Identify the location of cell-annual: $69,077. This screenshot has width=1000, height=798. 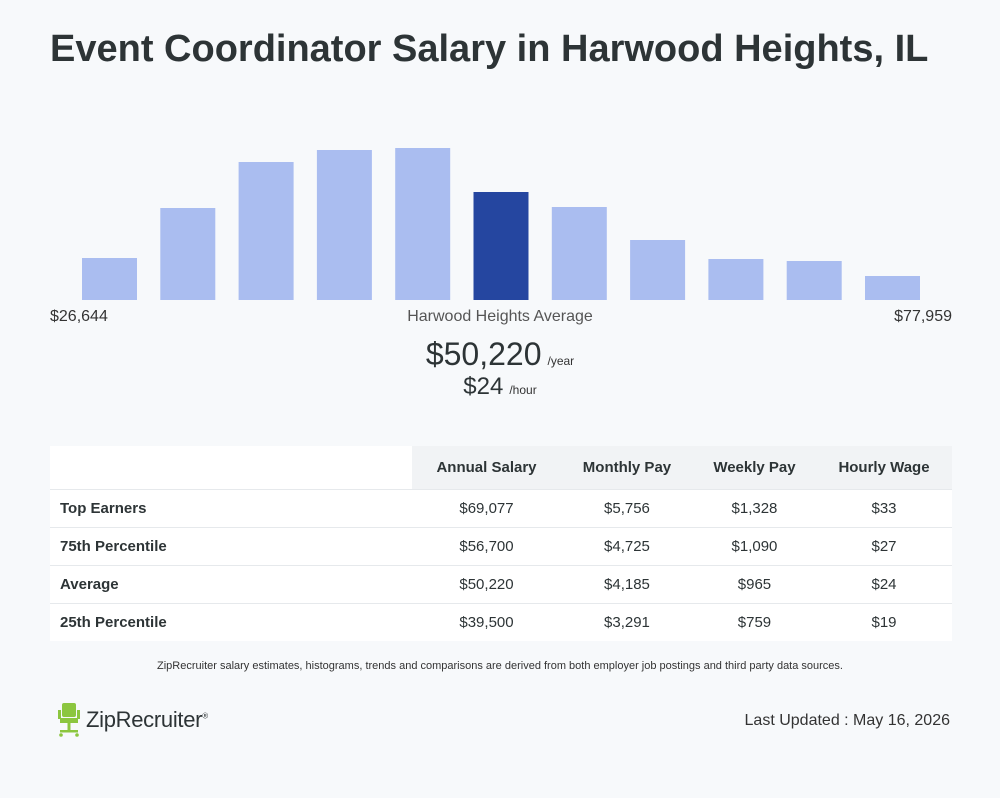
(486, 508).